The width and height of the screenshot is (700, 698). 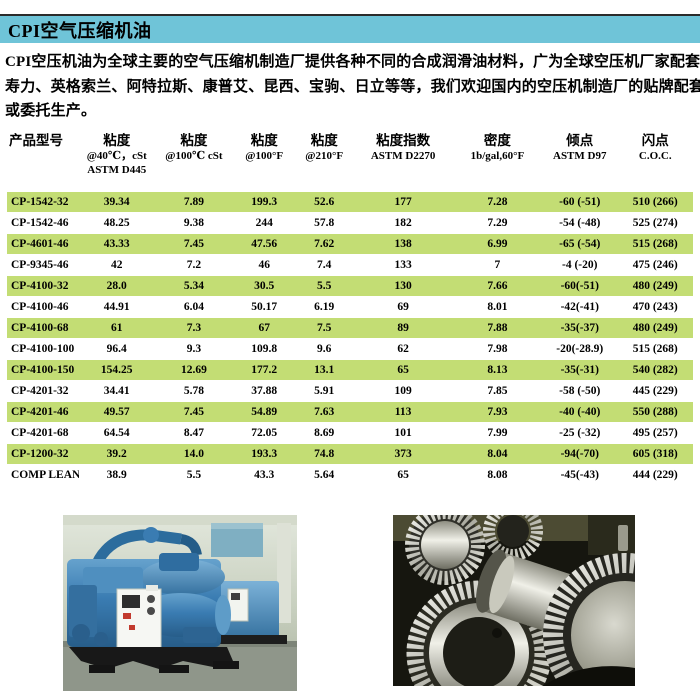 I want to click on value-cell: 46, so click(x=264, y=264).